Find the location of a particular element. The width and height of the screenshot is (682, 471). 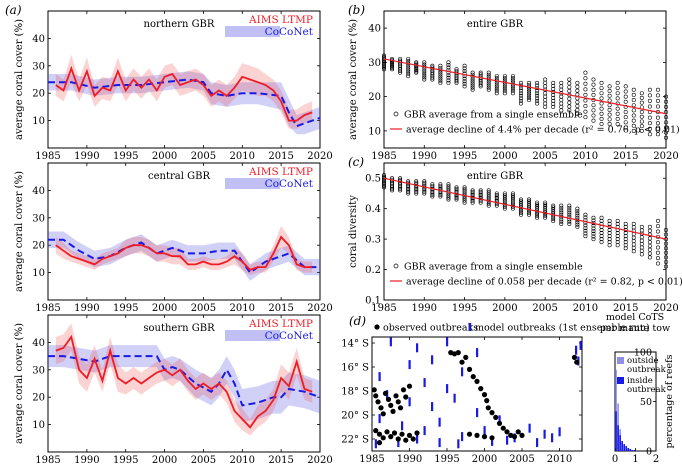

y-tick-label: 40 is located at coordinates (38, 191).